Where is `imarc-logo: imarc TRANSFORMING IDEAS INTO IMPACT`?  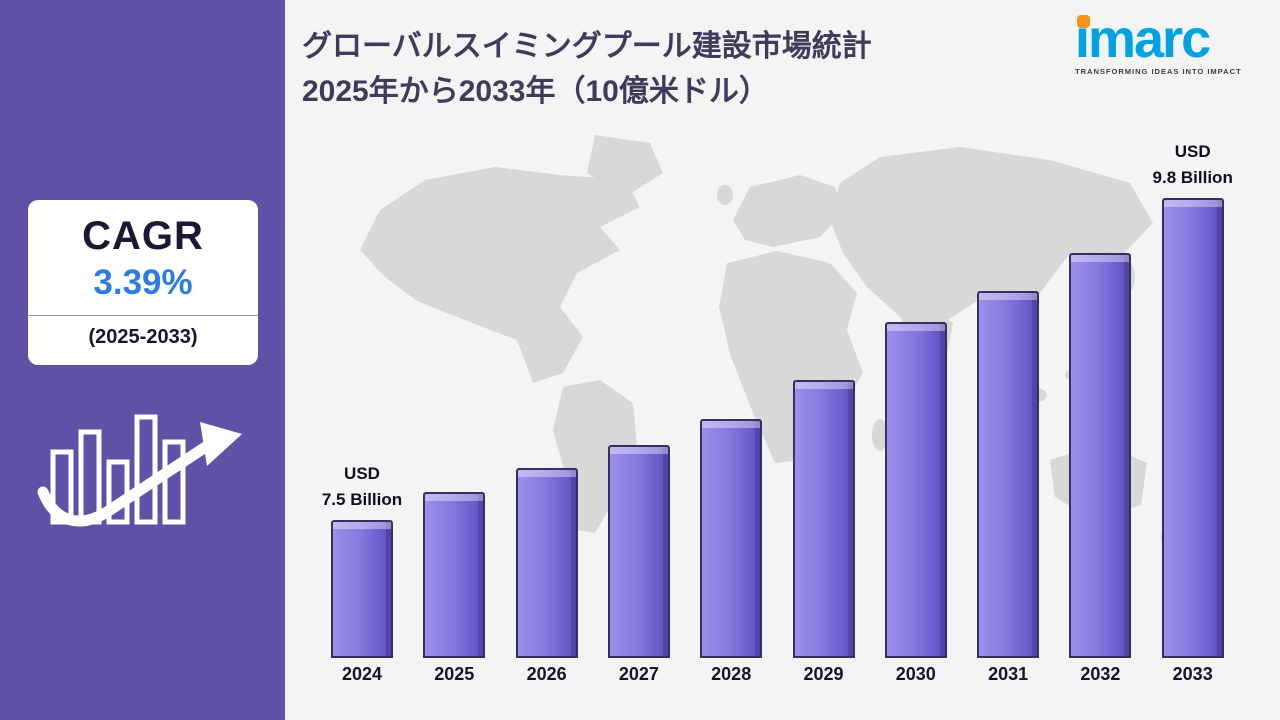
imarc-logo: imarc TRANSFORMING IDEAS INTO IMPACT is located at coordinates (1172, 43).